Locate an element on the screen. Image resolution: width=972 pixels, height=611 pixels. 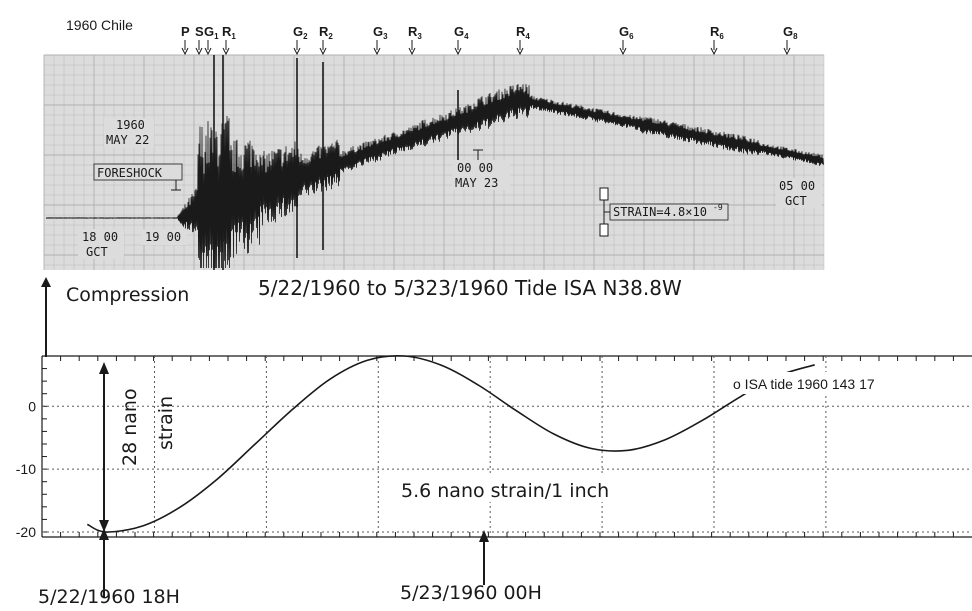
gct-start: GCT is located at coordinates (97, 252).